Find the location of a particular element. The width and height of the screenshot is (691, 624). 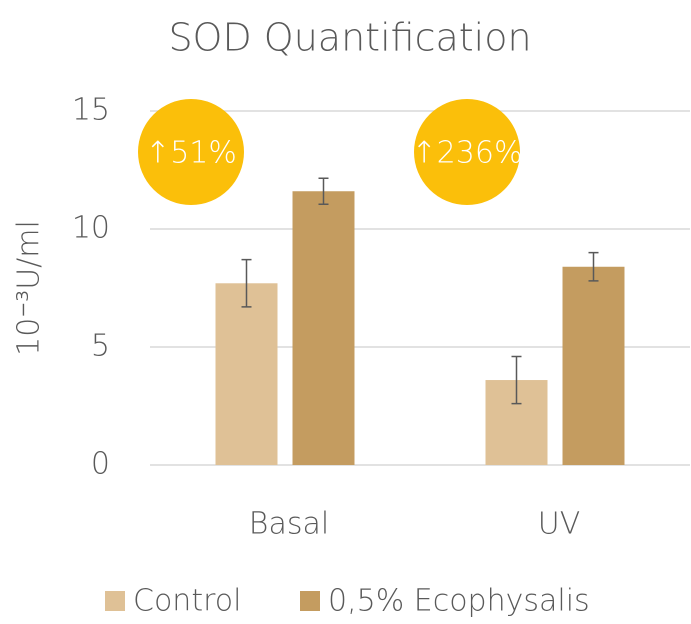

y-tick-label: 0 is located at coordinates (100, 464).